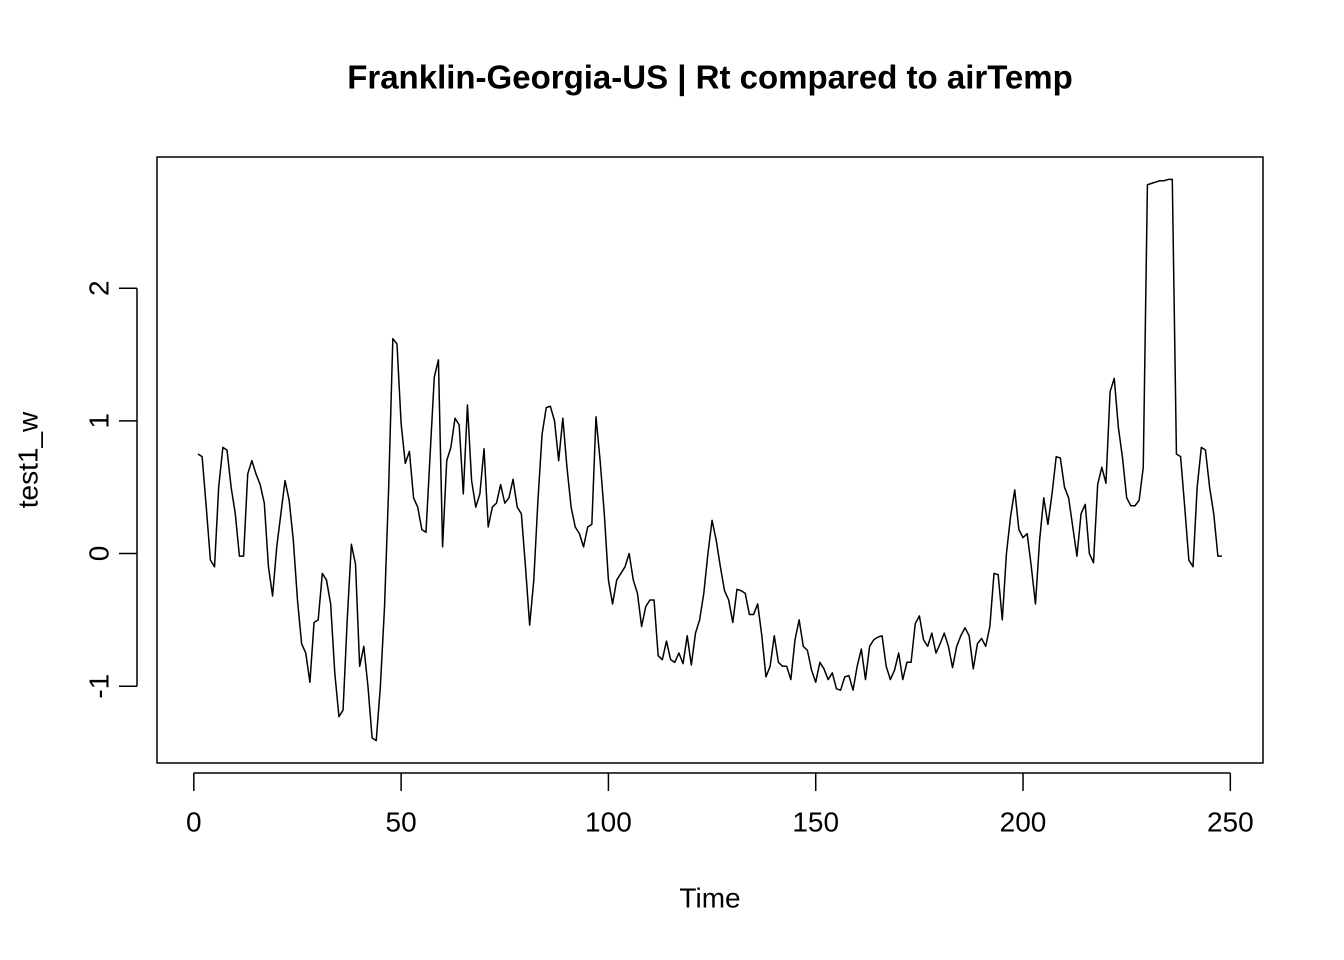 Image resolution: width=1344 pixels, height=960 pixels. I want to click on x-tick-label: 150, so click(815, 821).